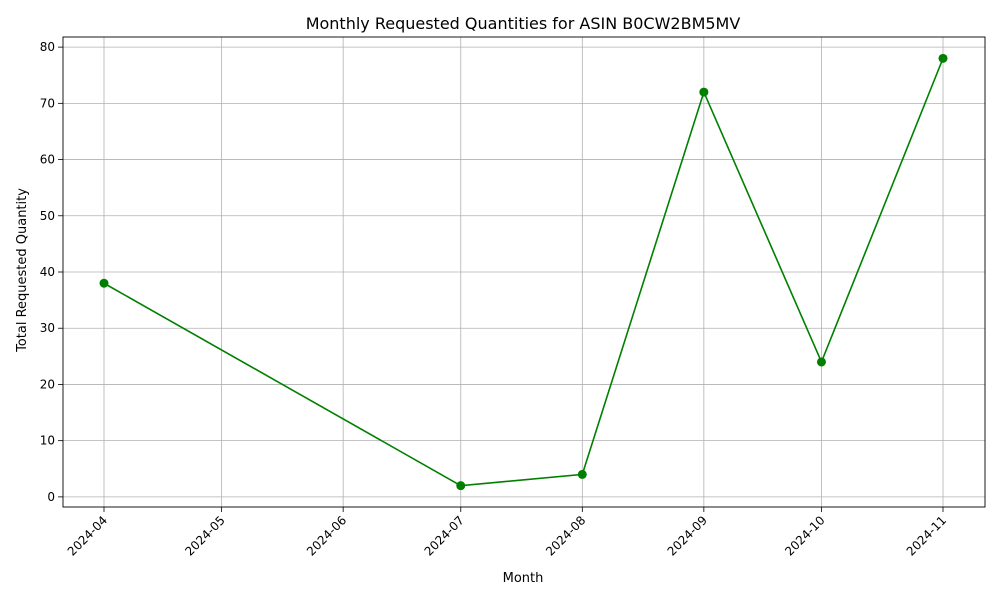  I want to click on y-tick-label: 70, so click(47, 103).